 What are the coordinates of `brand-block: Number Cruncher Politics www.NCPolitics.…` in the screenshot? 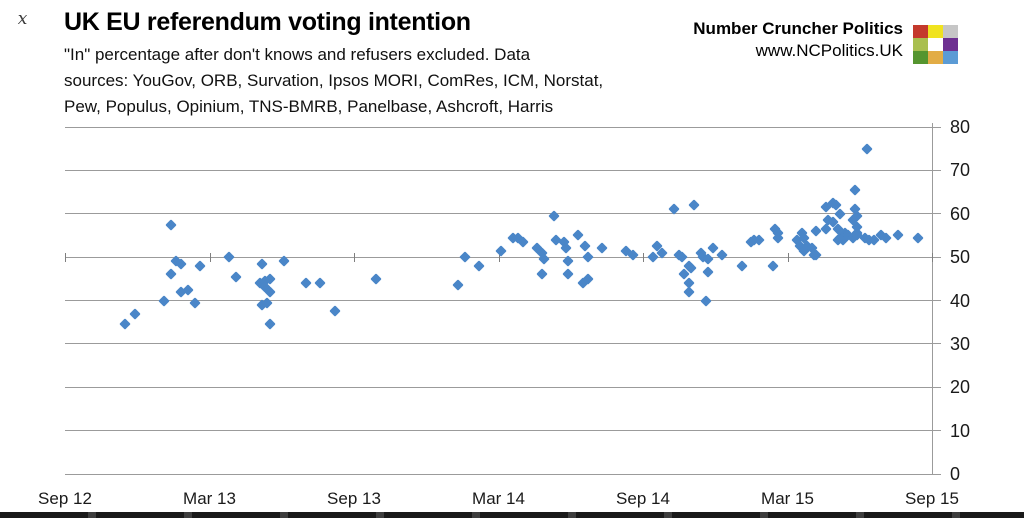 It's located at (761, 40).